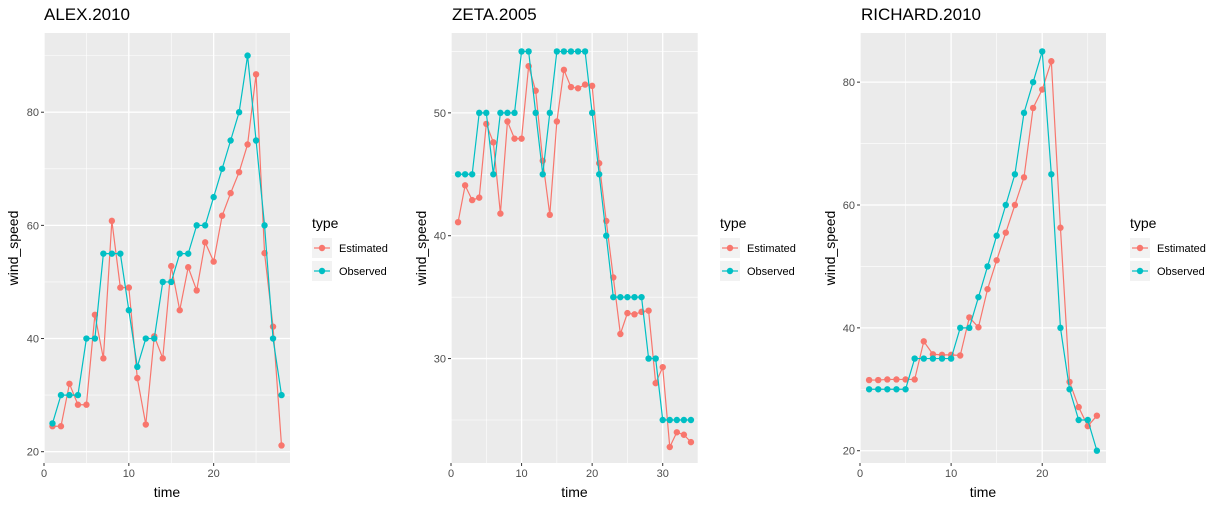 The width and height of the screenshot is (1227, 507). What do you see at coordinates (440, 114) in the screenshot?
I see `y-tick-label: 50` at bounding box center [440, 114].